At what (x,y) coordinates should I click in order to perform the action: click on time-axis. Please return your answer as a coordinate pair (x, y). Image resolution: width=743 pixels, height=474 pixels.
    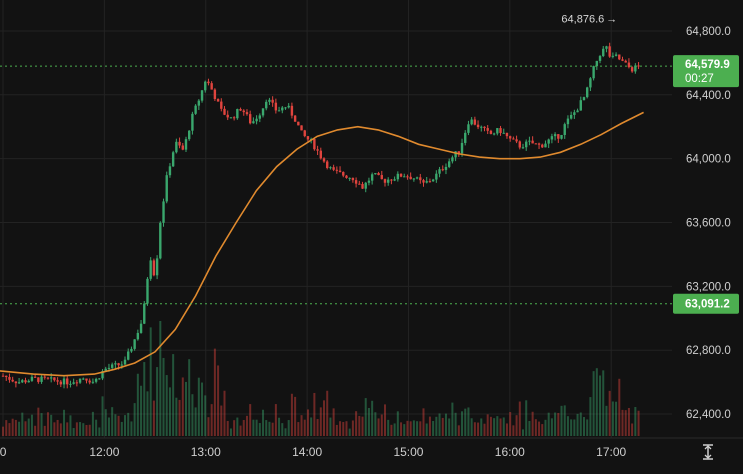
    Looking at the image, I should click on (336, 454).